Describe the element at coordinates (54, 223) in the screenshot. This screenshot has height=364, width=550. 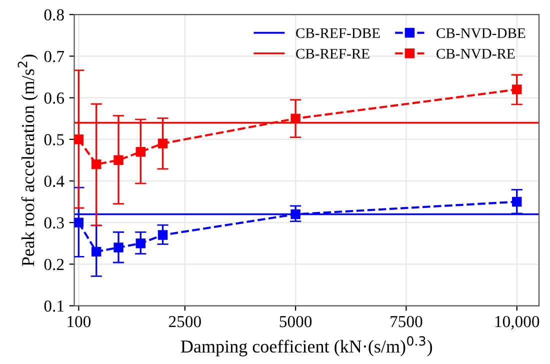
I see `y-tick-label: 0.3` at that location.